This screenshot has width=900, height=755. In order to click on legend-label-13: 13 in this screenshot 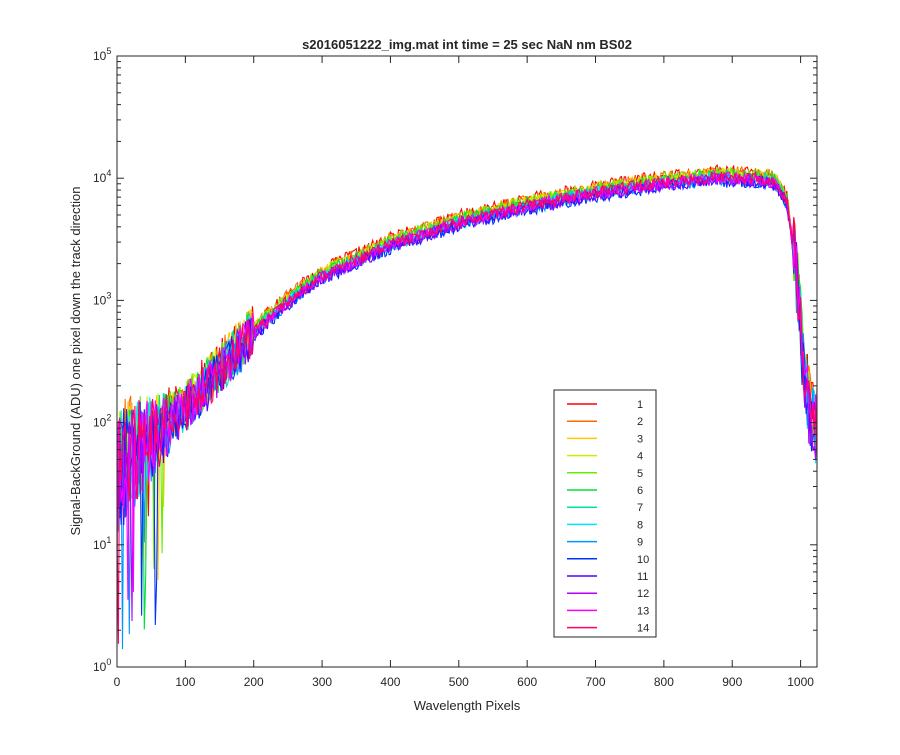, I will do `click(643, 611)`.